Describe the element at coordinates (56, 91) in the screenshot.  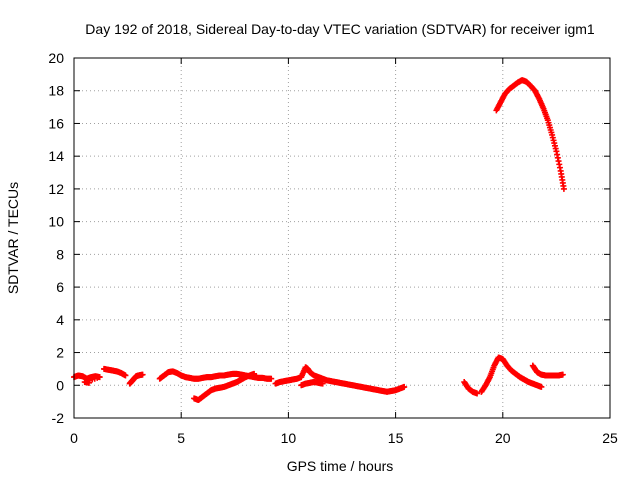
I see `y-tick-label: 18` at that location.